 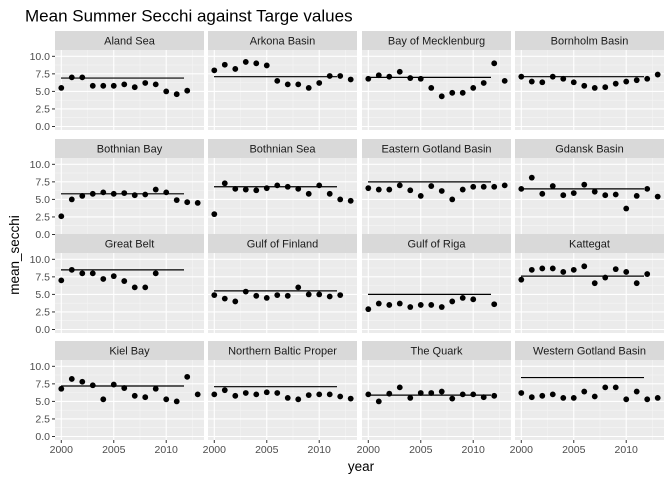 What do you see at coordinates (589, 245) in the screenshot?
I see `facet-strip-label: Kattegat` at bounding box center [589, 245].